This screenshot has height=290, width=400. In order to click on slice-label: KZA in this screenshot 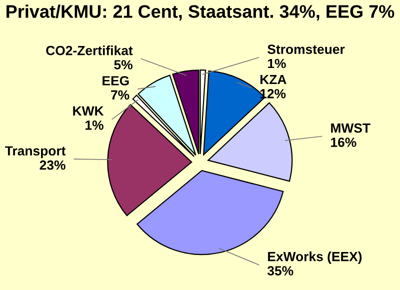, I will do `click(273, 79)`.